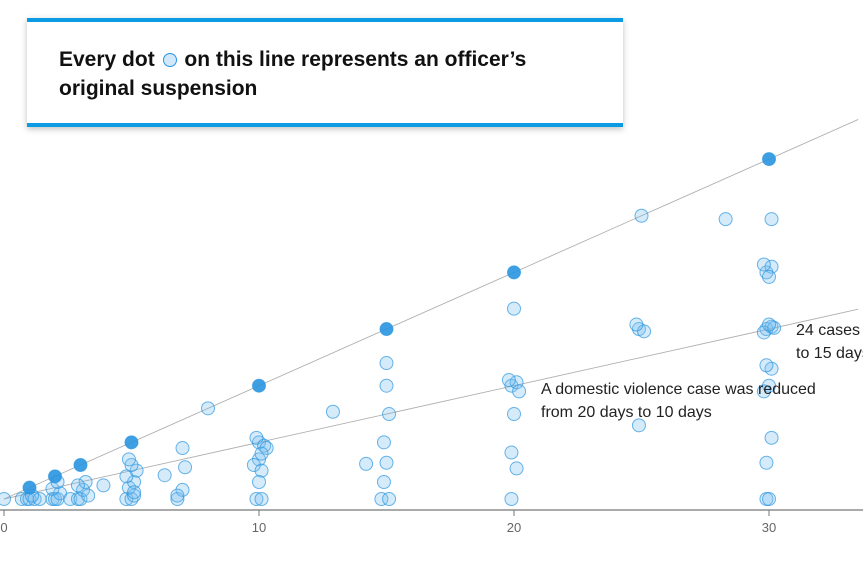 The height and width of the screenshot is (575, 863). What do you see at coordinates (828, 330) in the screenshot?
I see `annotation-line: 24 cases` at bounding box center [828, 330].